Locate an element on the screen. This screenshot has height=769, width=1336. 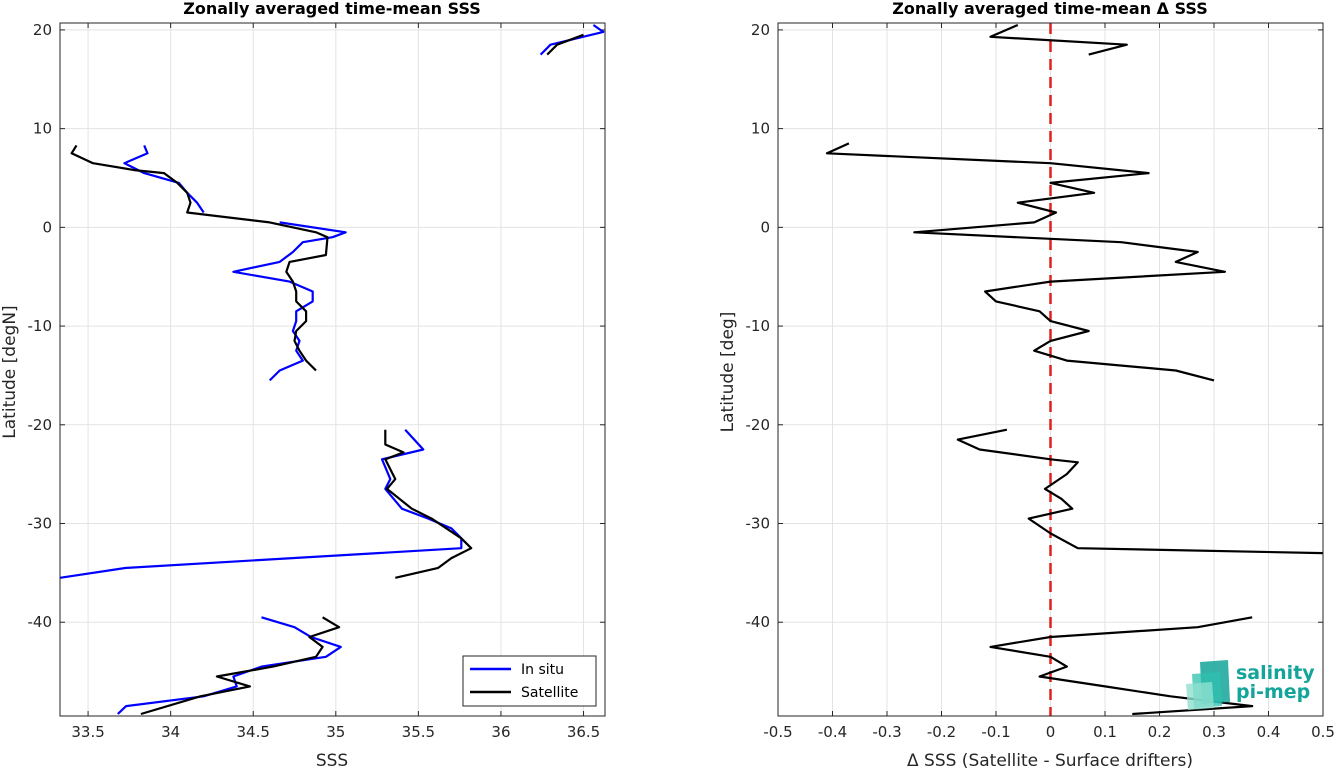
x-axis-label: SSS is located at coordinates (332, 760).